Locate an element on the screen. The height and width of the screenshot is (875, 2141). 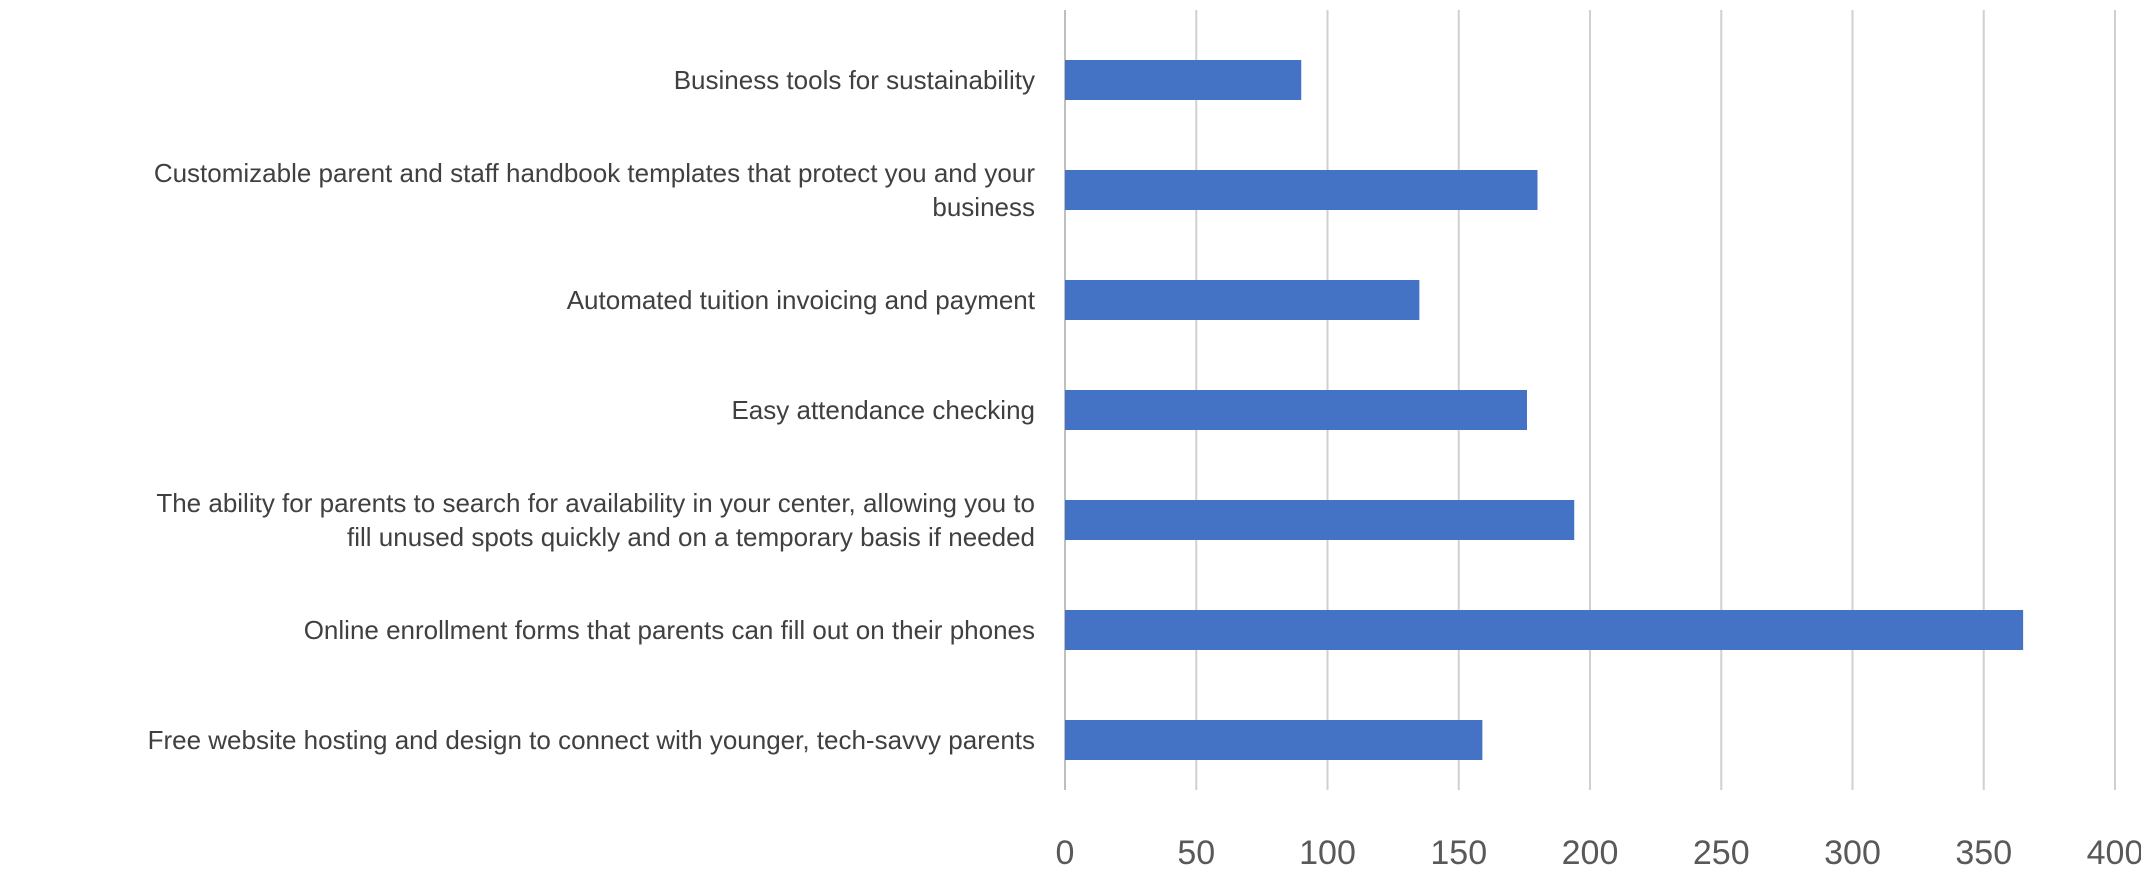
x-tick-label: 100 is located at coordinates (1327, 853).